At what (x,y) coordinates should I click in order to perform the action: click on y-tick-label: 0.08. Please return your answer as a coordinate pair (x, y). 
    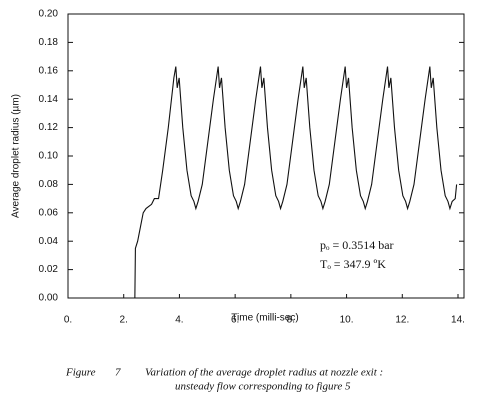
    Looking at the image, I should click on (49, 184).